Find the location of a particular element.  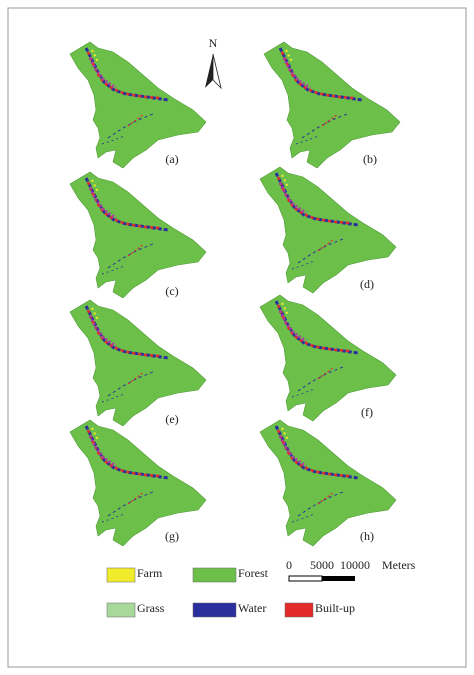

legend-label: Water is located at coordinates (252, 608).